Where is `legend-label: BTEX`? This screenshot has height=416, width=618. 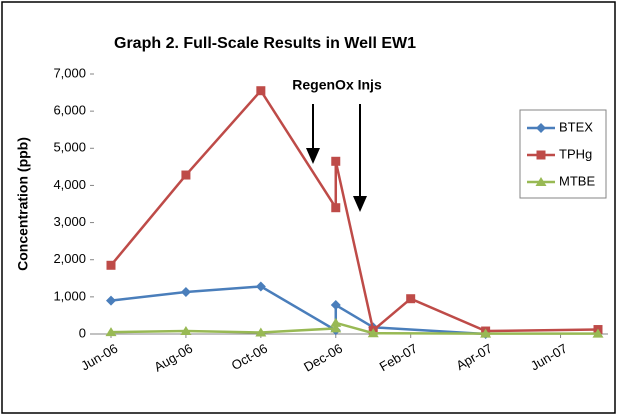 legend-label: BTEX is located at coordinates (576, 126).